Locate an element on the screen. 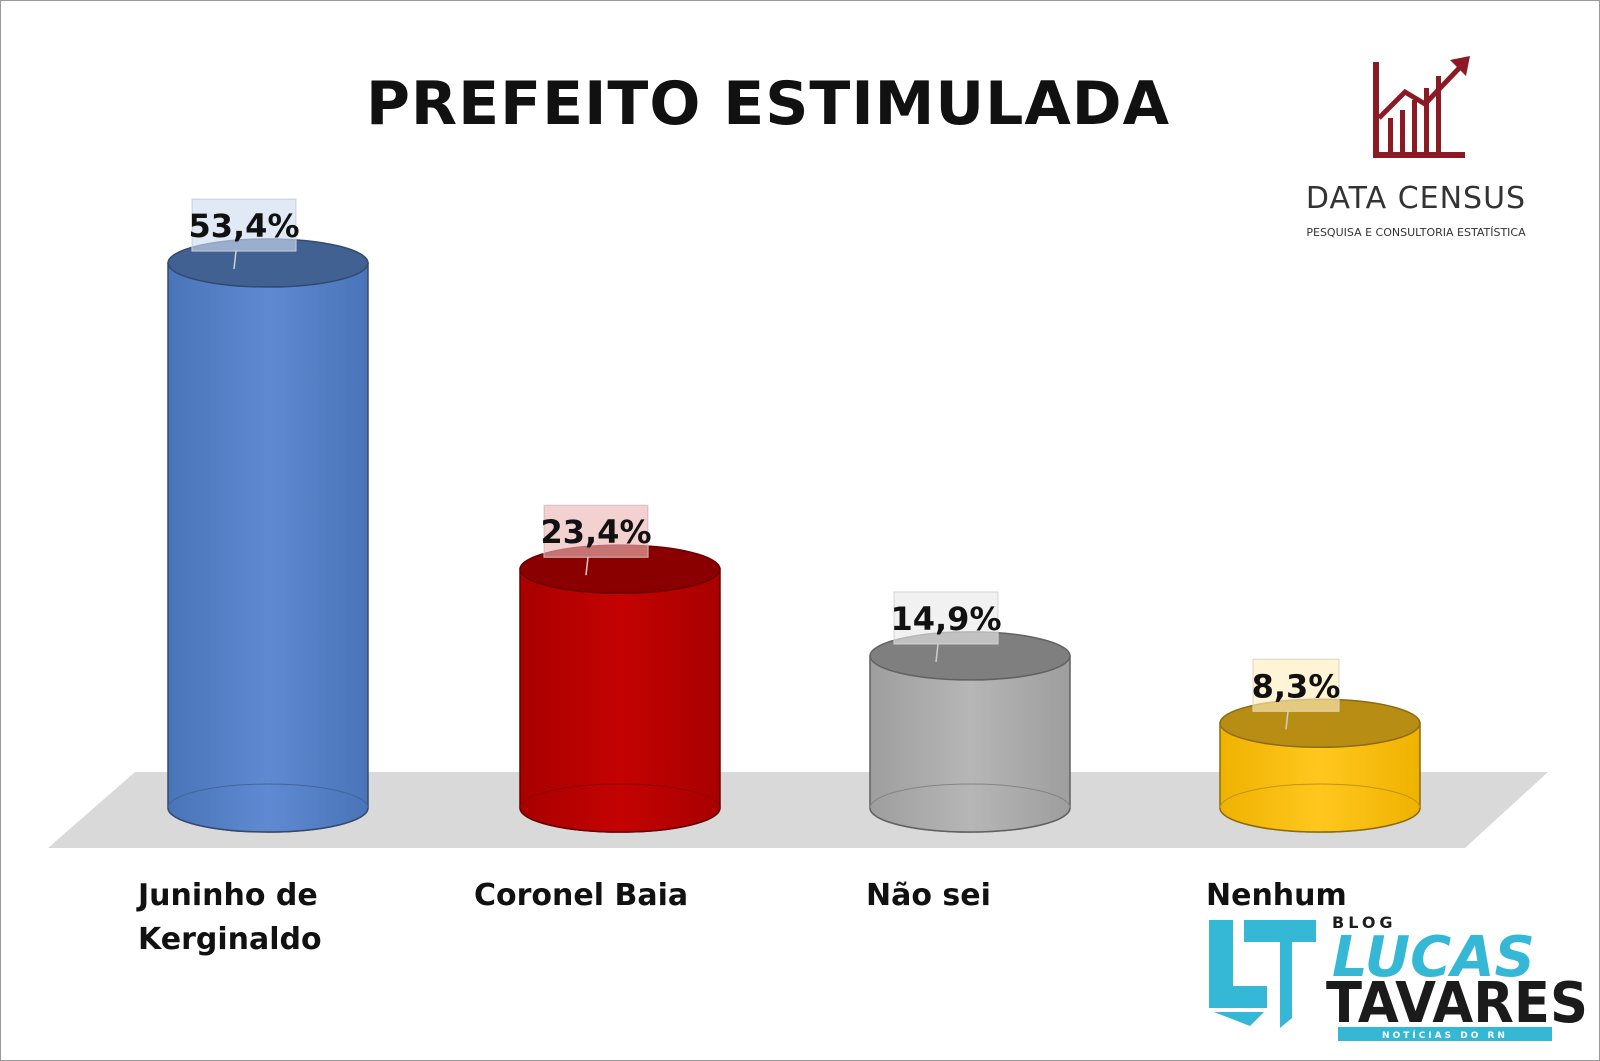 The image size is (1600, 1061). category-label-4: Nenhum is located at coordinates (1276, 895).